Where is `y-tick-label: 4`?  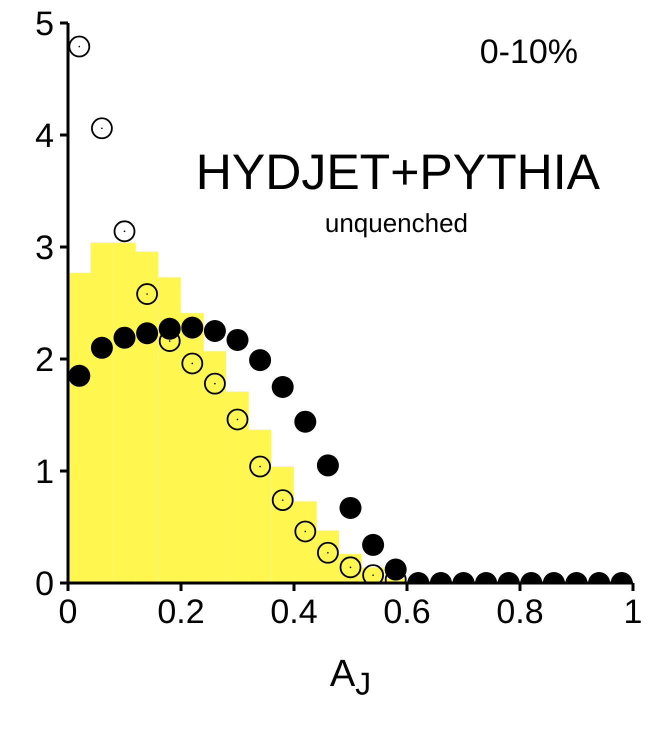
y-tick-label: 4 is located at coordinates (44, 136).